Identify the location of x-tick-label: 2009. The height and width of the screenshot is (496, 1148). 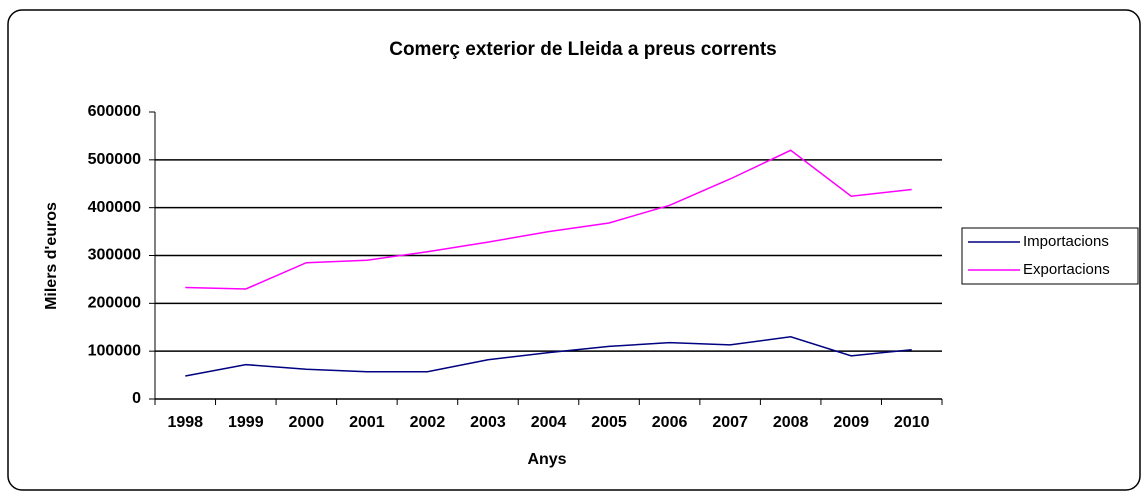
(851, 422).